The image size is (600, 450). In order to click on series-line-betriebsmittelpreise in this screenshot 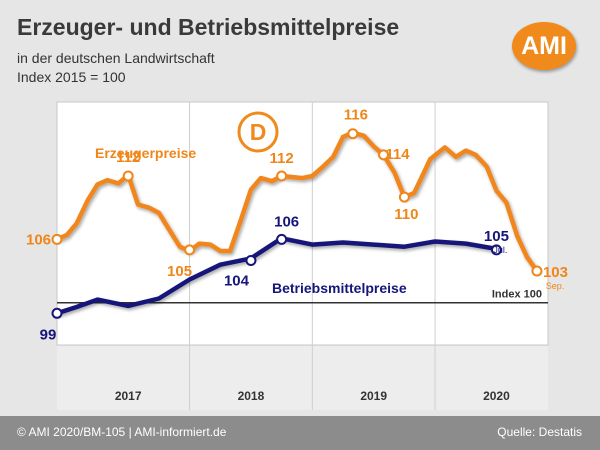, I will do `click(276, 276)`.